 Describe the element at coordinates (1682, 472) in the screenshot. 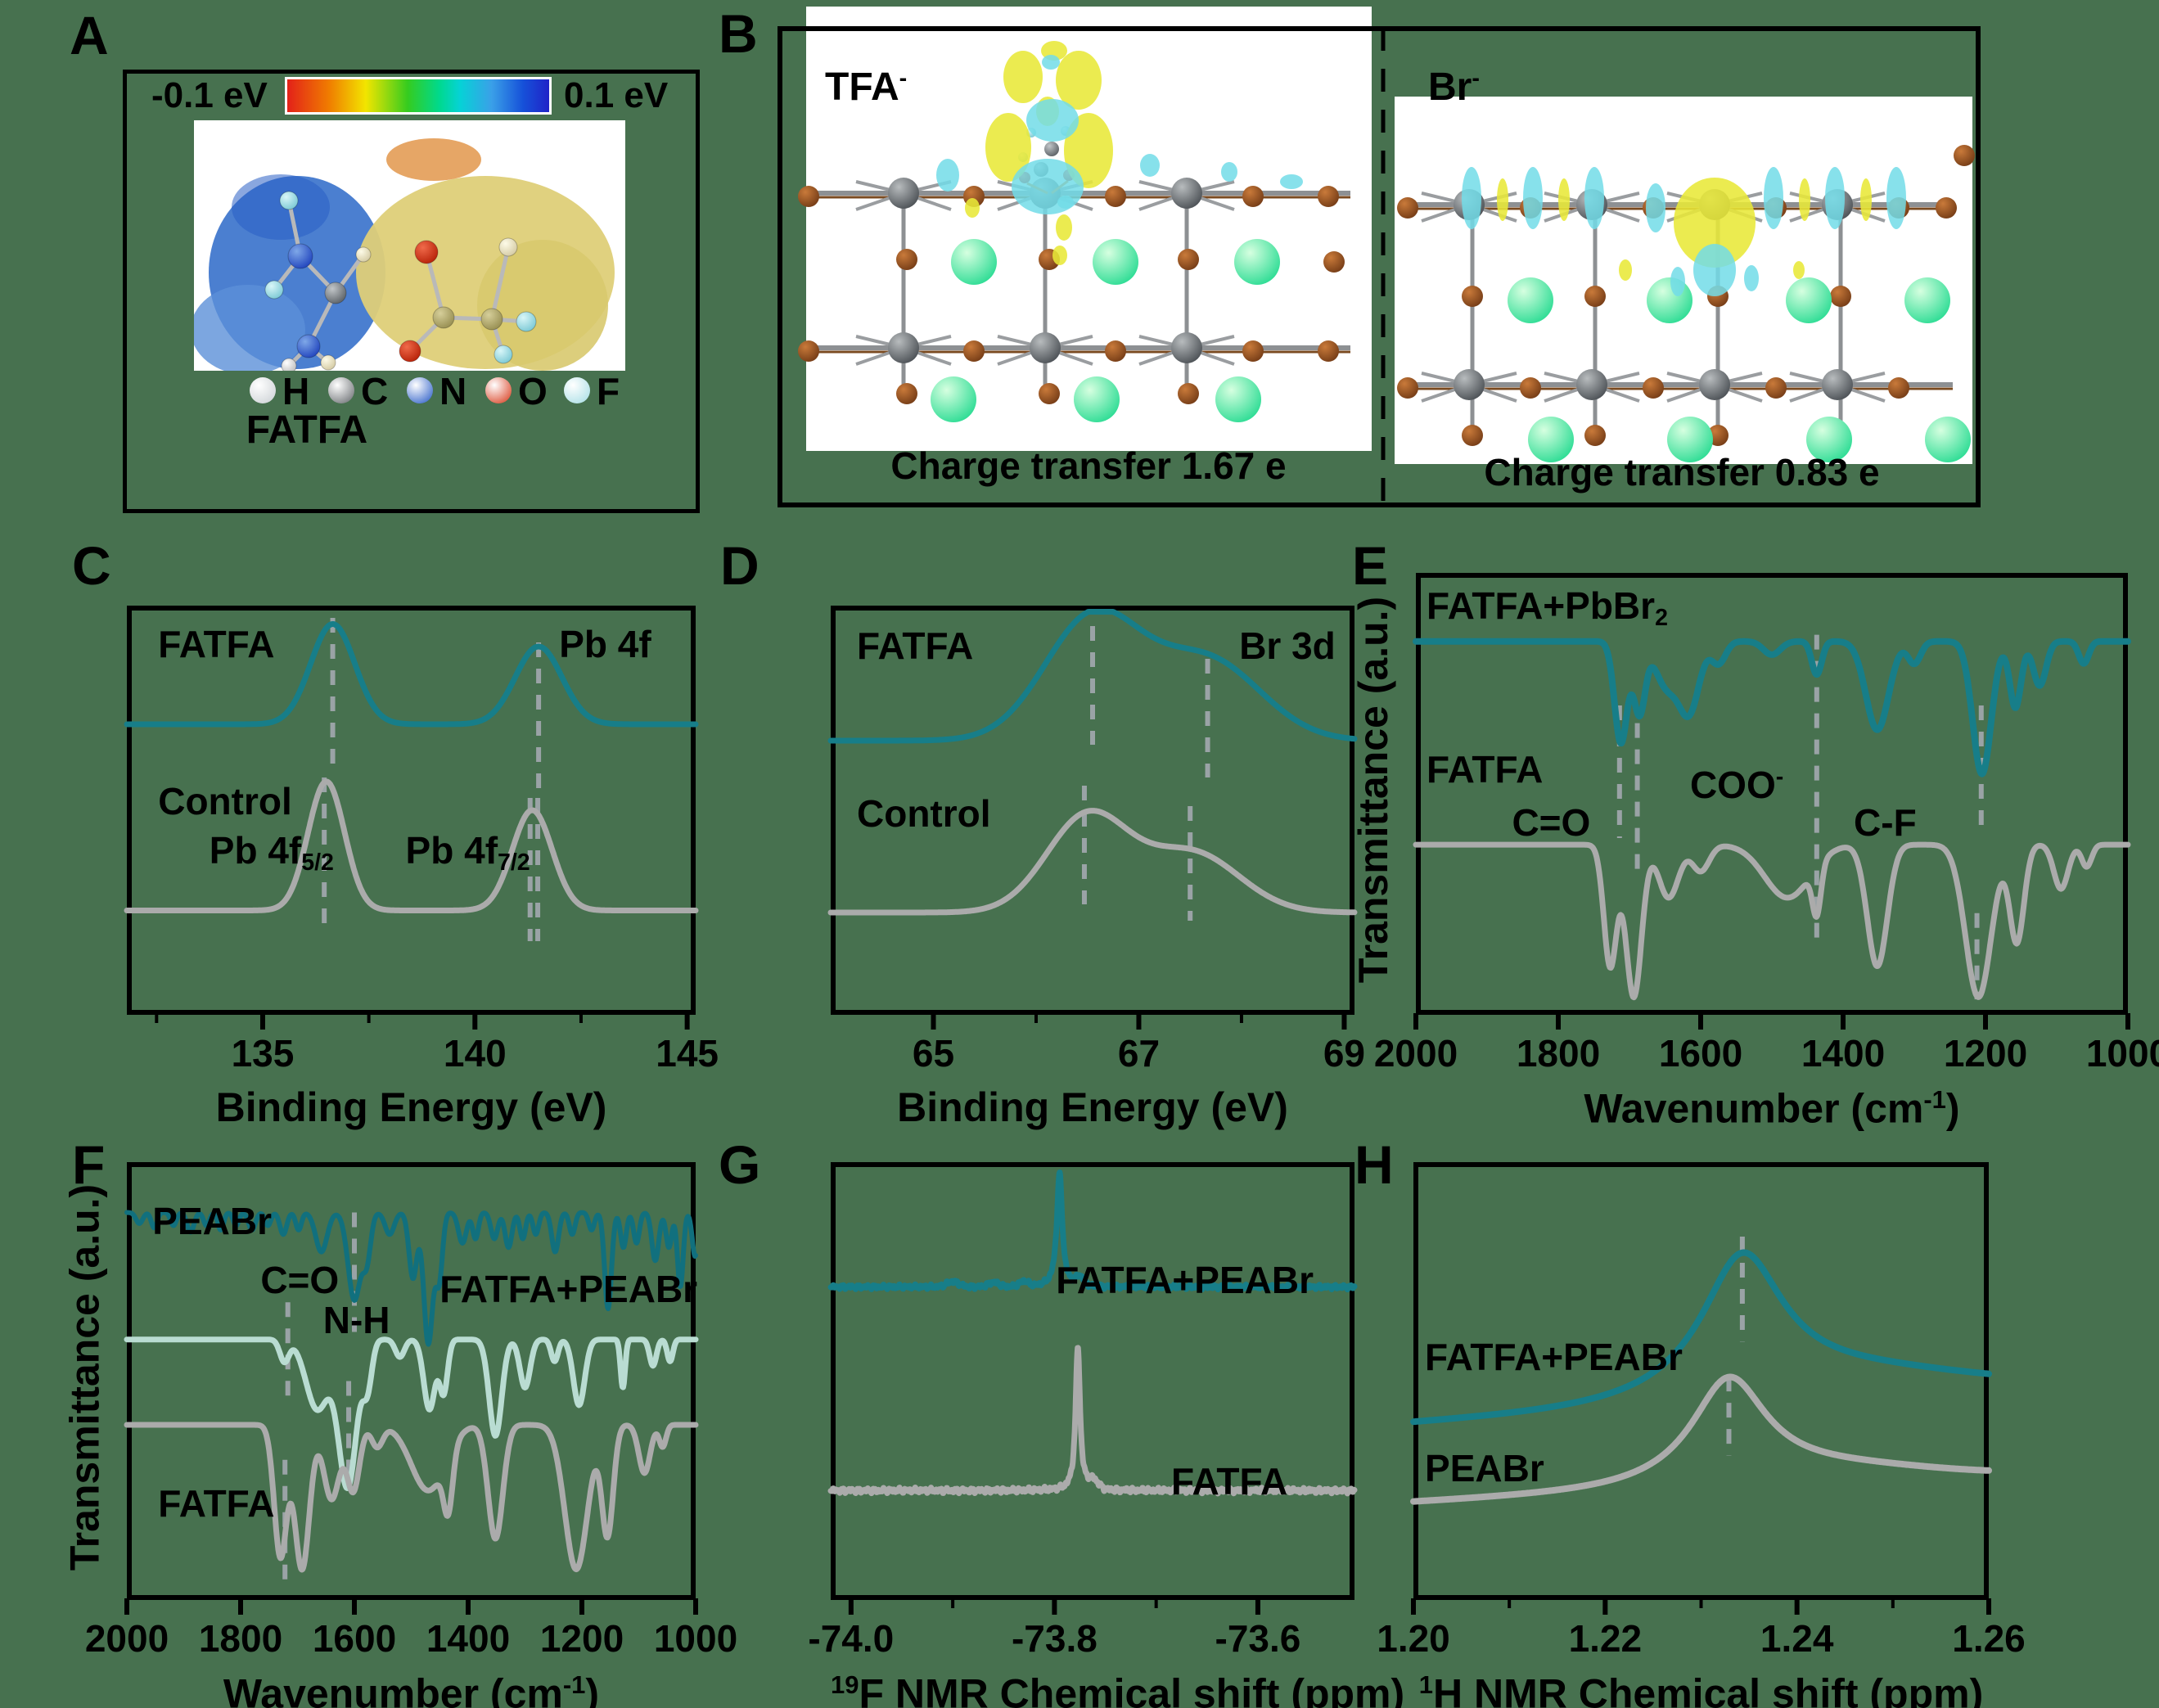

I see `charge-transfer-br-caption: Charge transfer 0.83 e` at that location.